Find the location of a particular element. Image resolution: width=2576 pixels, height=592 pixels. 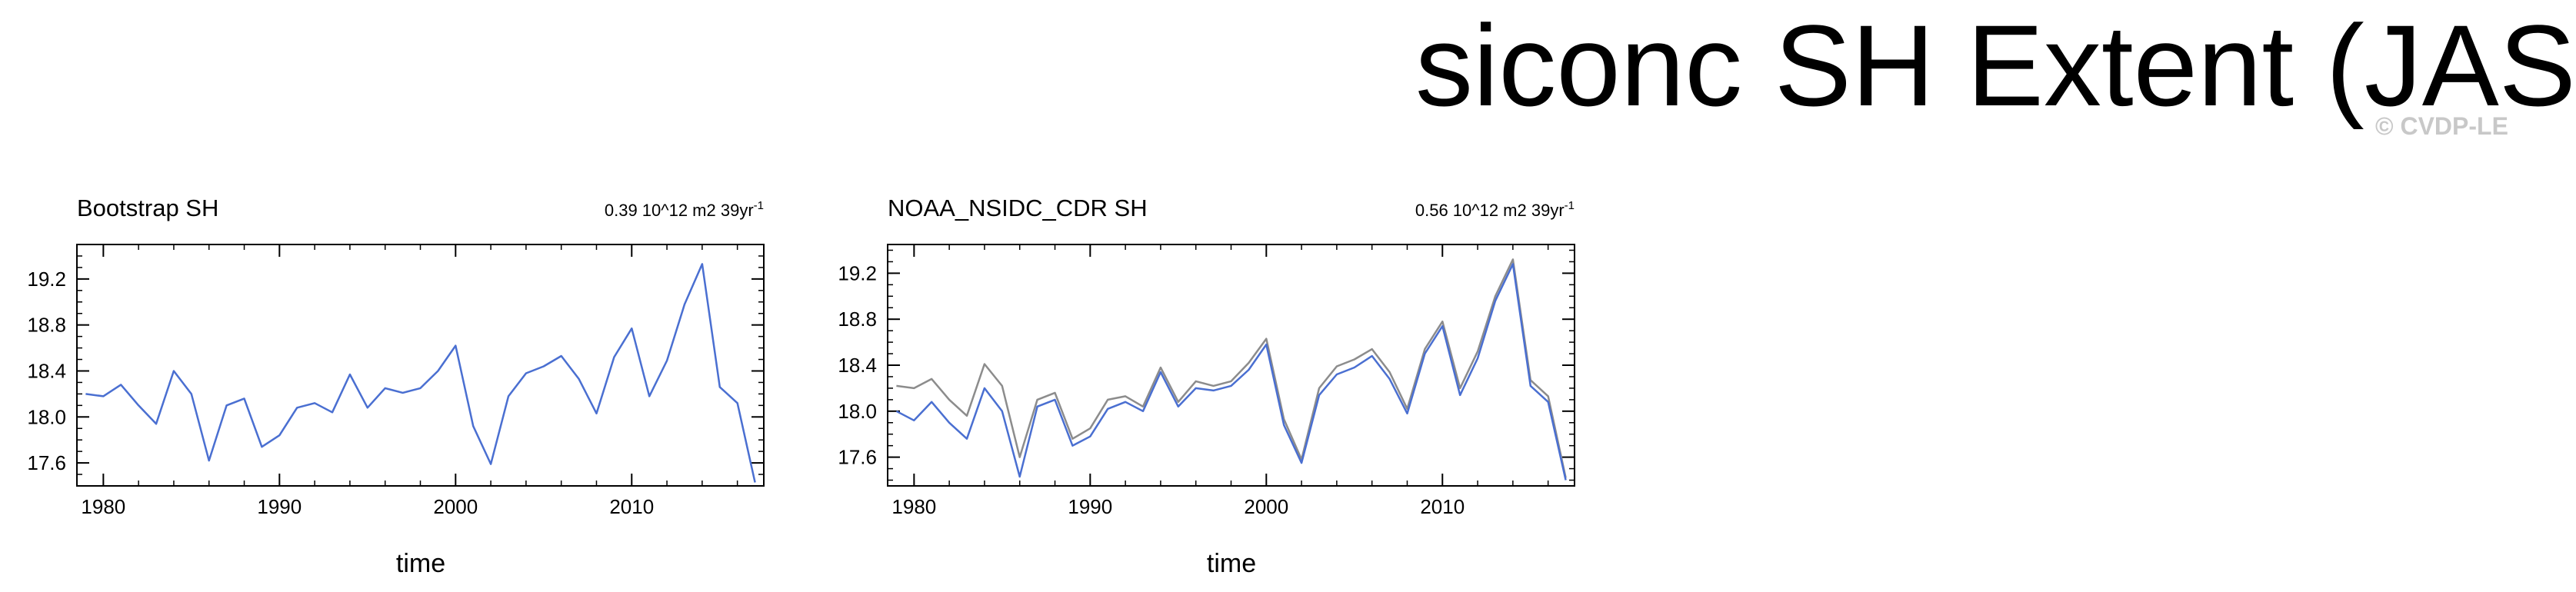

chart-title: Bootstrap SH is located at coordinates (147, 208).